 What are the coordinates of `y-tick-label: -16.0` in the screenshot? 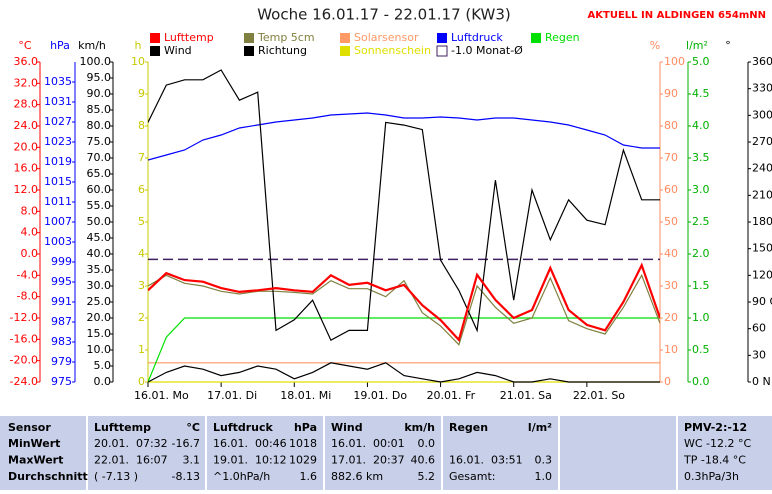 It's located at (24, 338).